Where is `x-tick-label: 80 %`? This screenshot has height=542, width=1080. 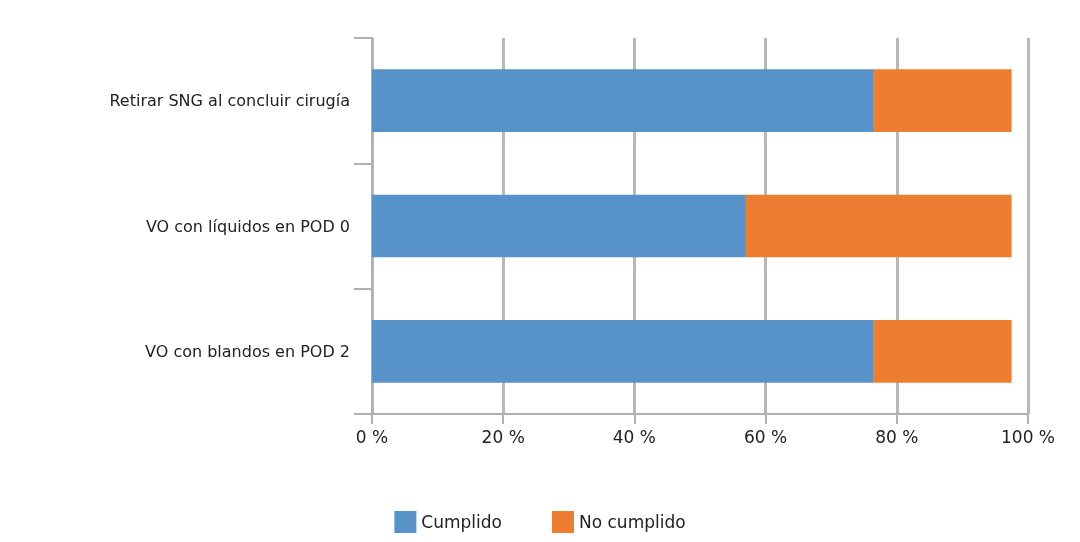 x-tick-label: 80 % is located at coordinates (897, 436).